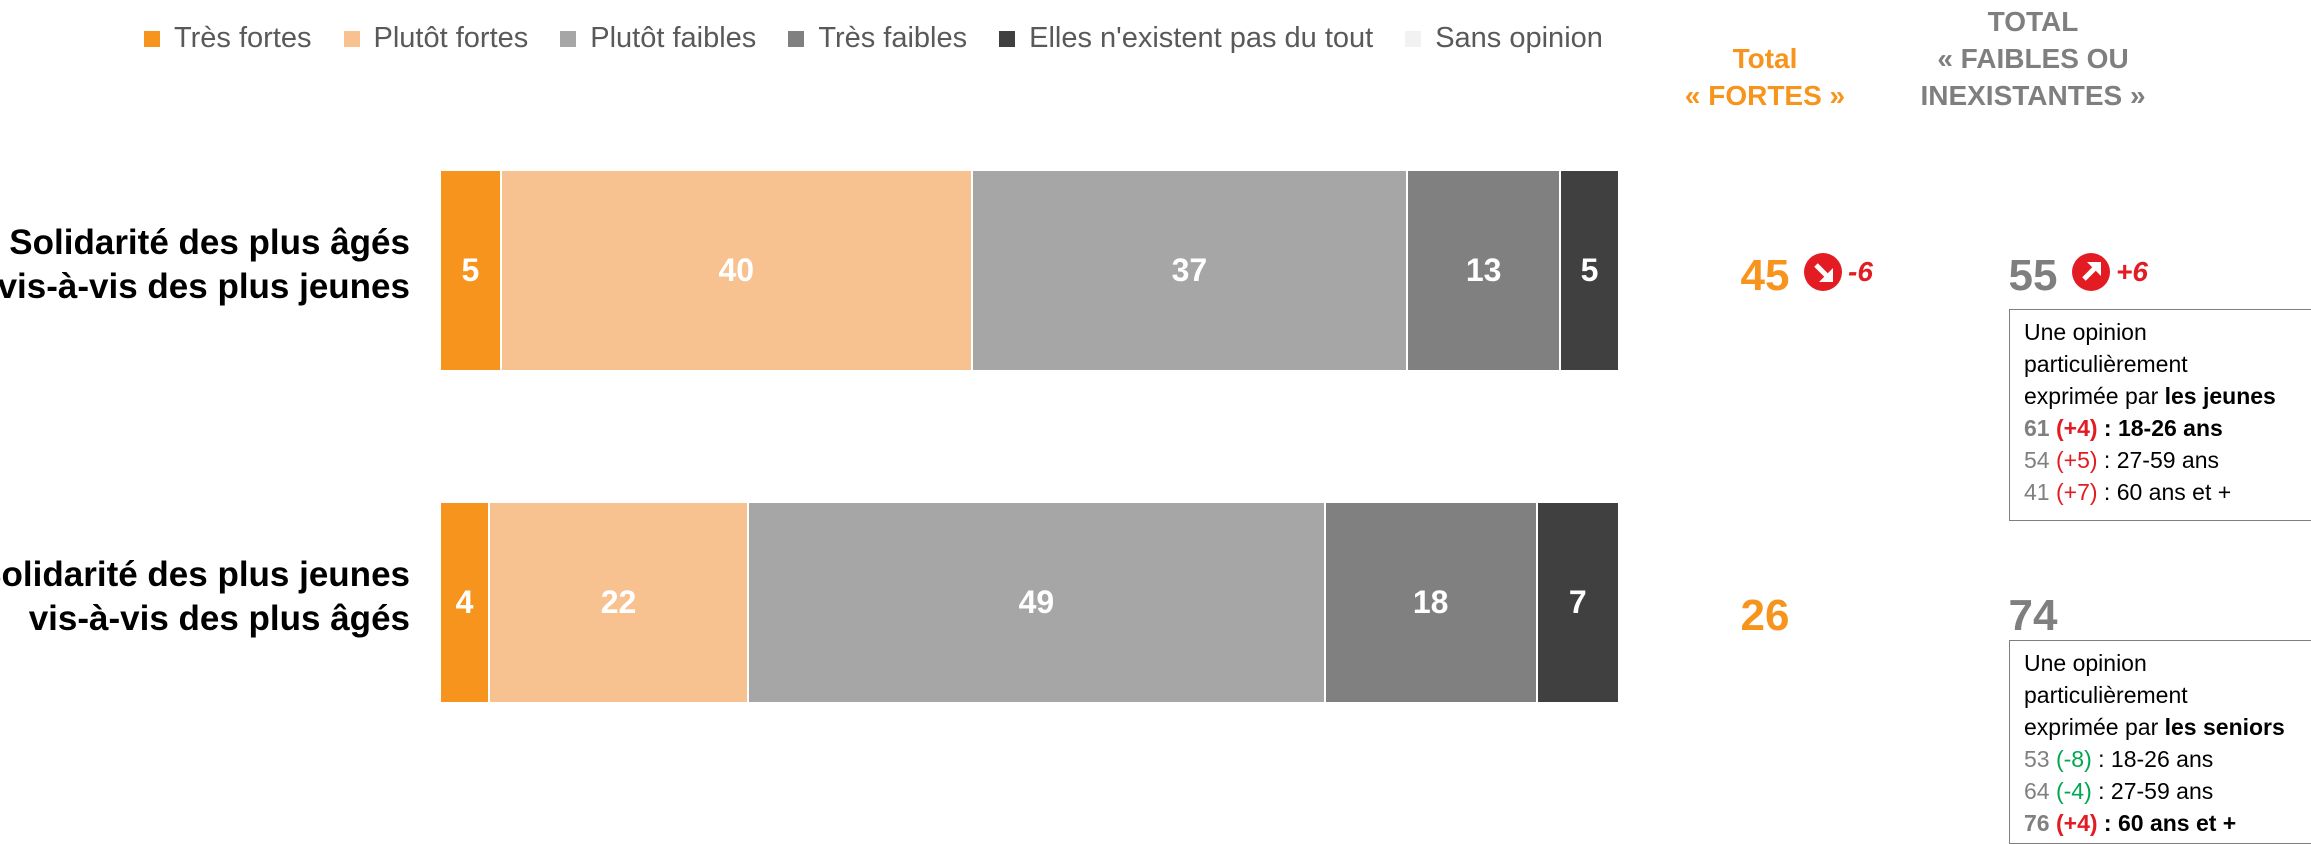 The height and width of the screenshot is (844, 2311). I want to click on data-label: 49, so click(1036, 602).